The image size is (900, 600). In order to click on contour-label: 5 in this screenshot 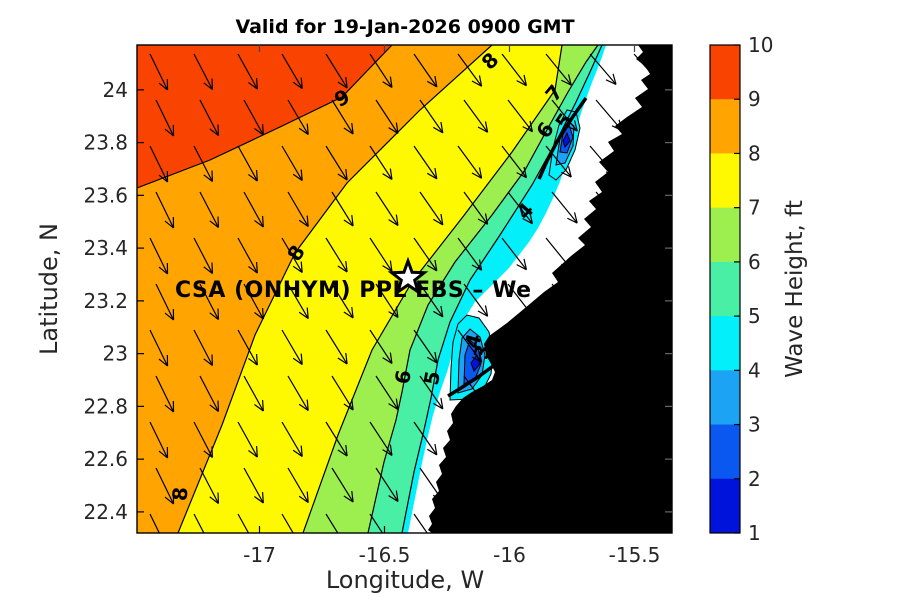, I will do `click(432, 378)`.